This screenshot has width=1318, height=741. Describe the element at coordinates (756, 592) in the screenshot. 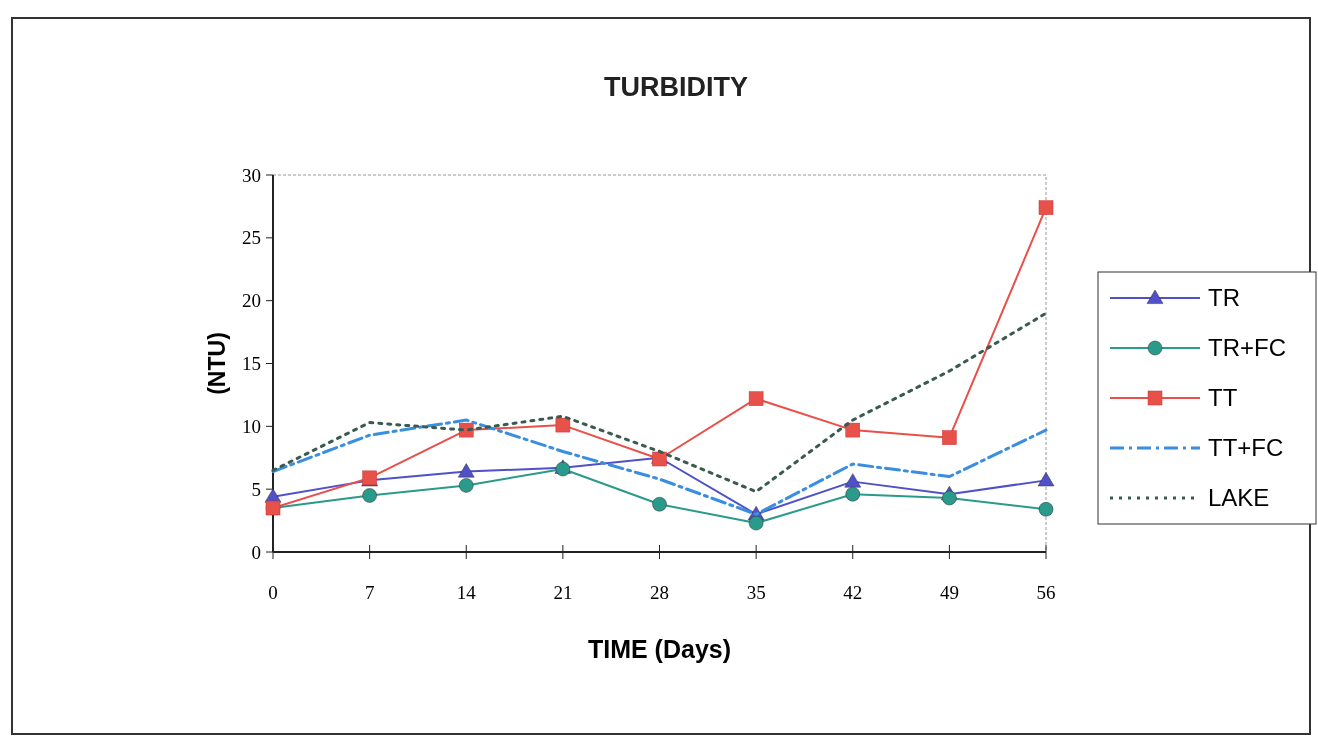

I see `x-tick-label: 35` at that location.